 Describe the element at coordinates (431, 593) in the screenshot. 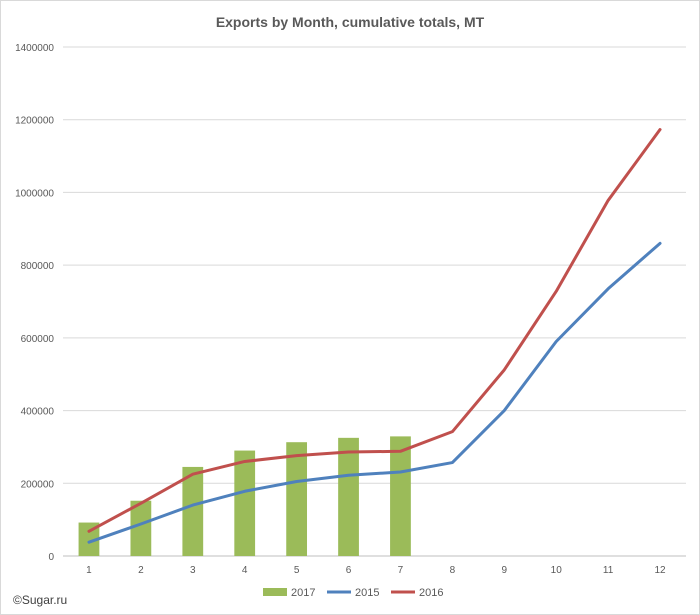

I see `legend-label-2016: 2016` at that location.